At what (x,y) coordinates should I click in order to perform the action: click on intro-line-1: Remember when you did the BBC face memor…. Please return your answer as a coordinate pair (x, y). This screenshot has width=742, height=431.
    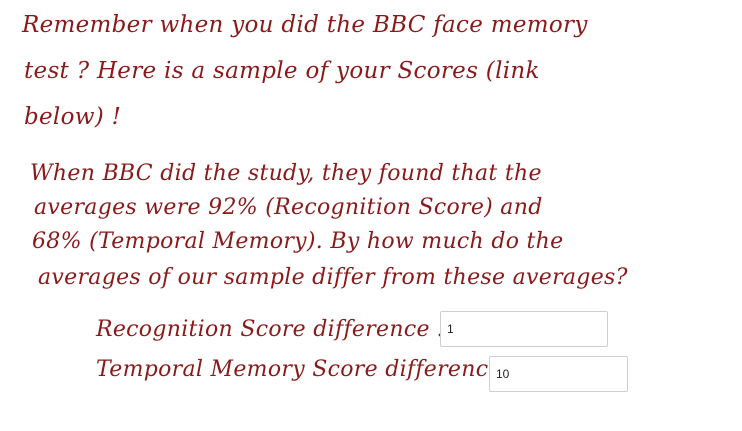
    Looking at the image, I should click on (305, 25).